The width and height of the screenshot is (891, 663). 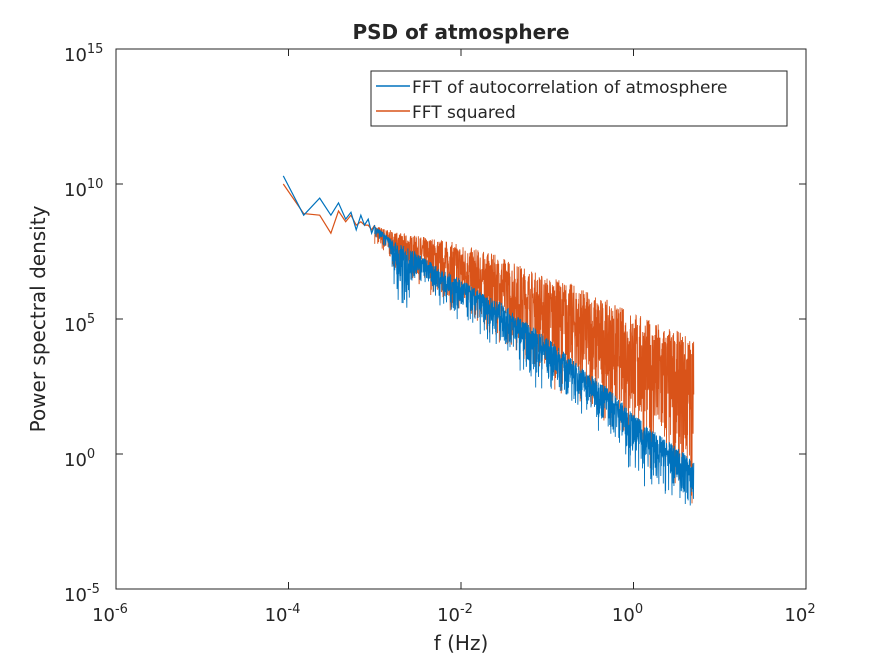 What do you see at coordinates (464, 113) in the screenshot?
I see `legend-label-series-1: FFT squared` at bounding box center [464, 113].